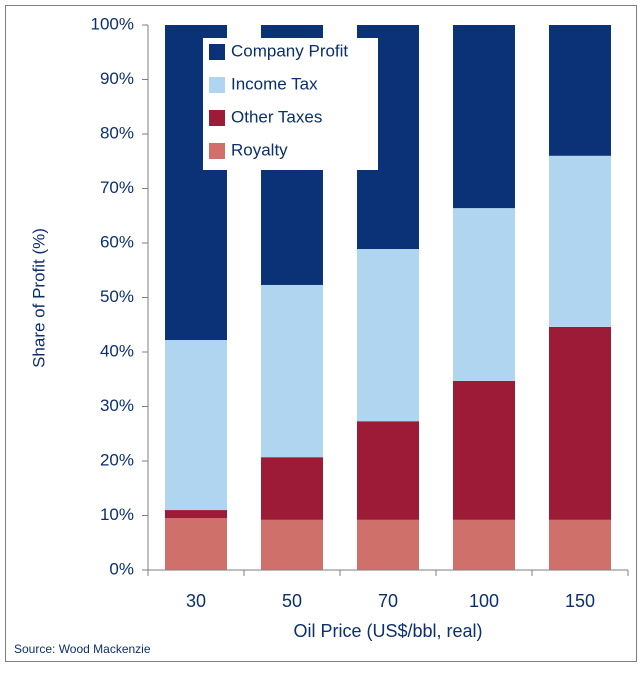 This screenshot has height=673, width=643. Describe the element at coordinates (196, 601) in the screenshot. I see `x-tick-label: 30` at that location.